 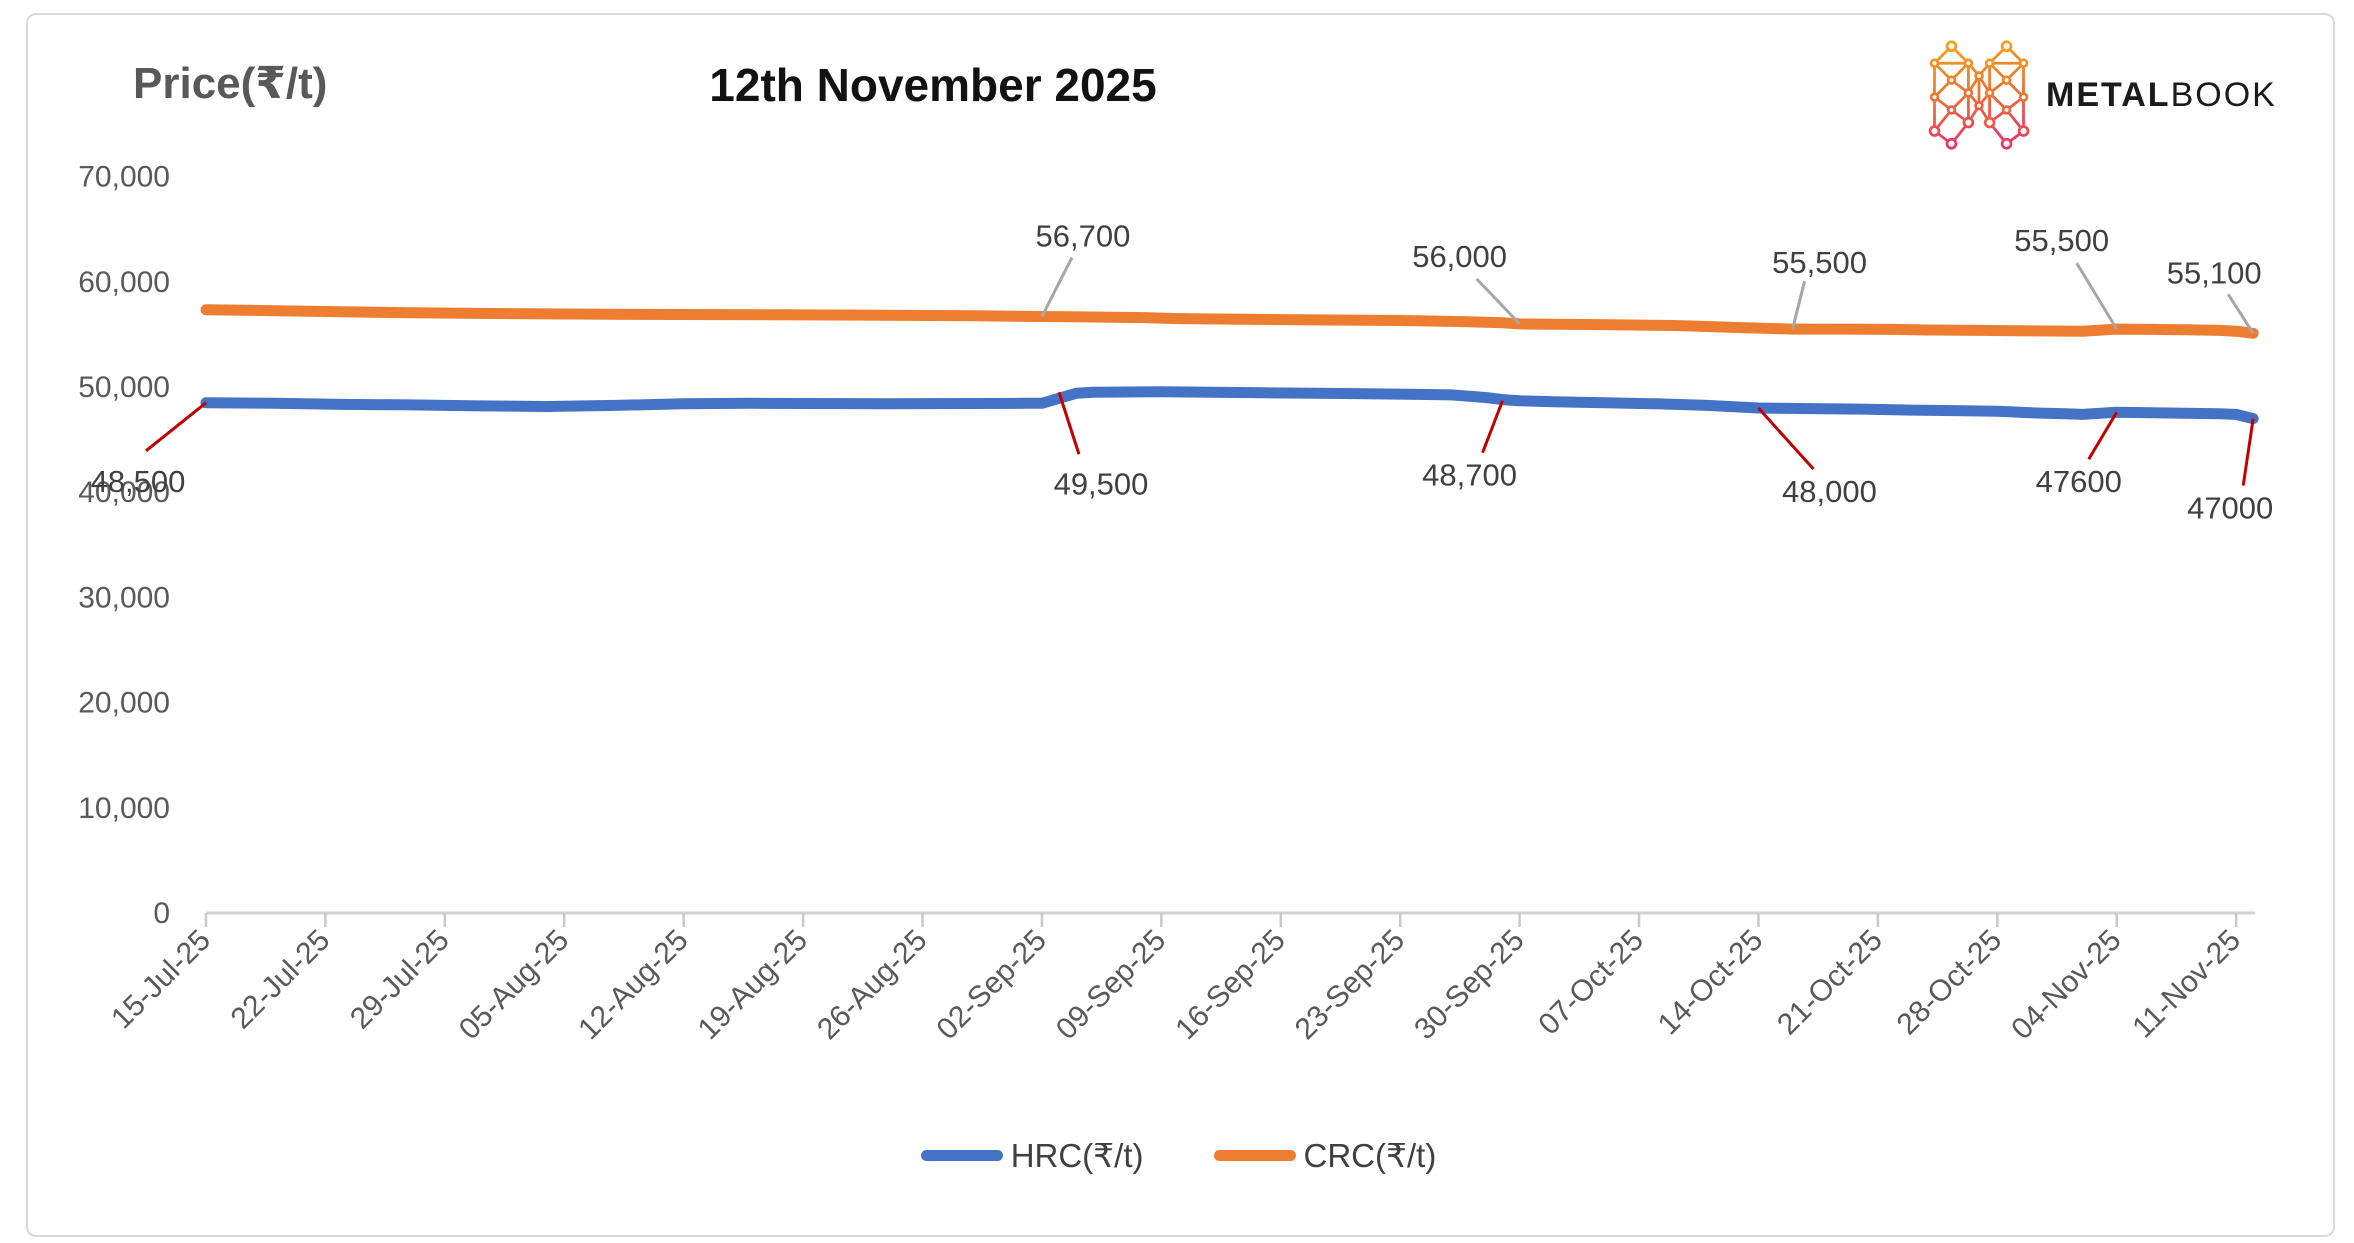 What do you see at coordinates (124, 597) in the screenshot?
I see `y-tick-label: 30,000` at bounding box center [124, 597].